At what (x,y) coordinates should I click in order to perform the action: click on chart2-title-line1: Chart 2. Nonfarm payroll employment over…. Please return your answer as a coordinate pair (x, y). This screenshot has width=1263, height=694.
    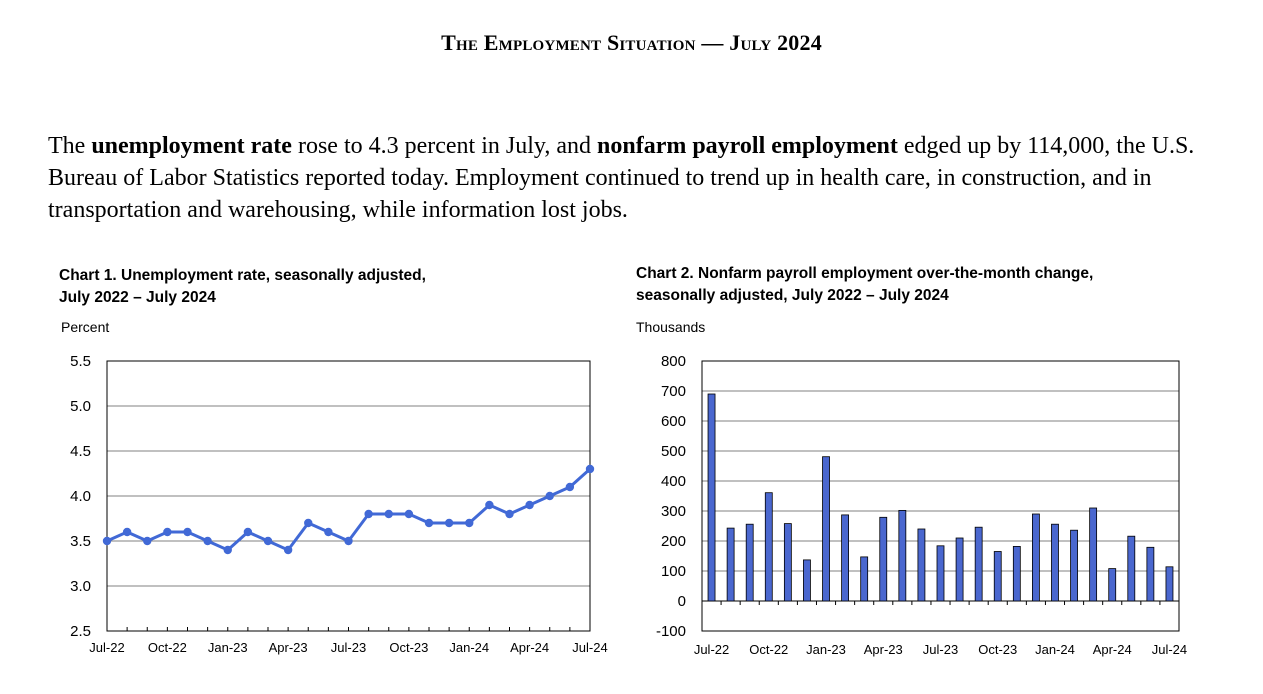
    Looking at the image, I should click on (865, 273).